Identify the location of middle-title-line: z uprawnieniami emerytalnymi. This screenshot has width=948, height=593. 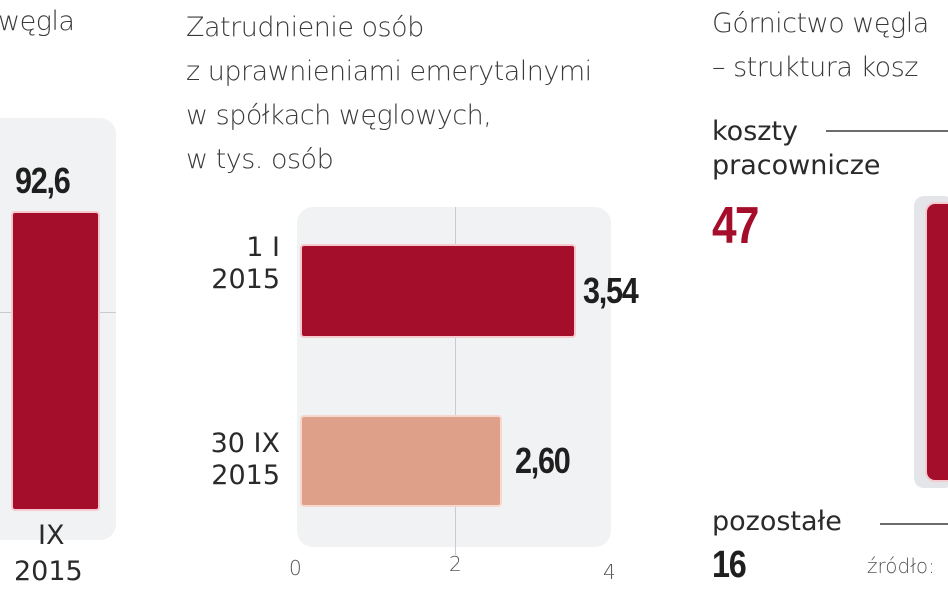
(389, 71).